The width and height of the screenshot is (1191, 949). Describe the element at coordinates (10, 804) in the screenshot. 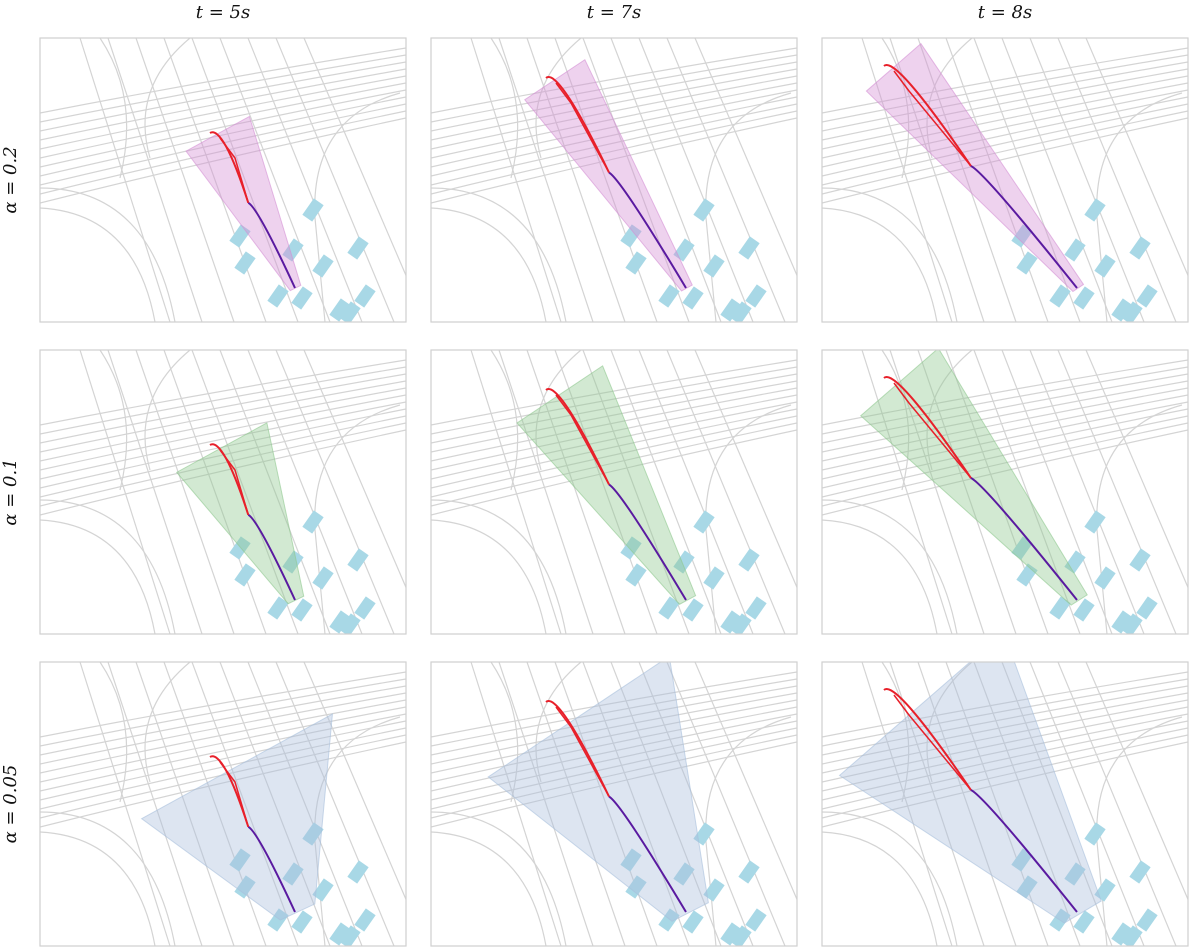

I see `row-label: α = 0.05` at that location.